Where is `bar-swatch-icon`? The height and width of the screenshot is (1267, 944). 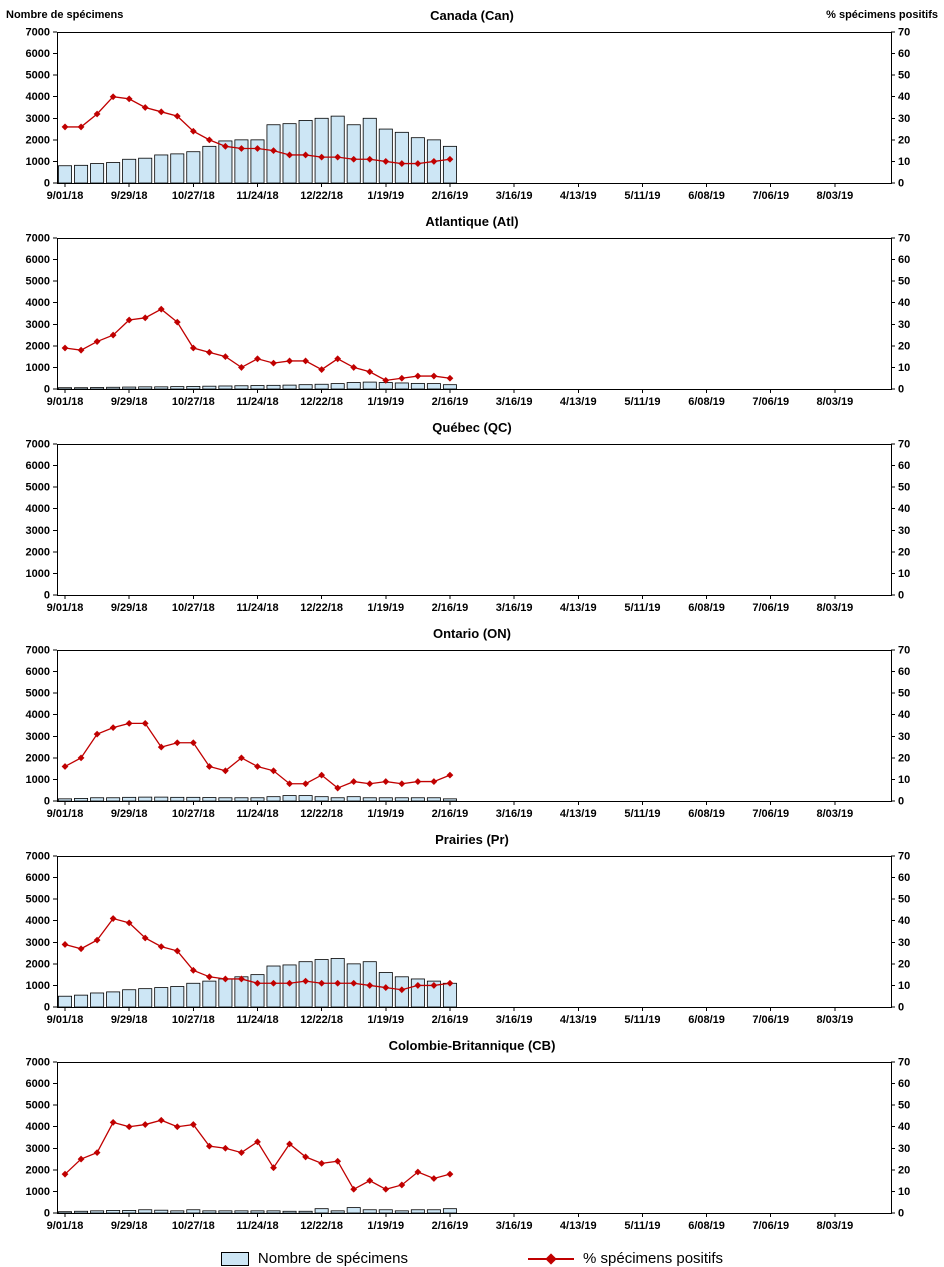
bar-swatch-icon is located at coordinates (234, 1258).